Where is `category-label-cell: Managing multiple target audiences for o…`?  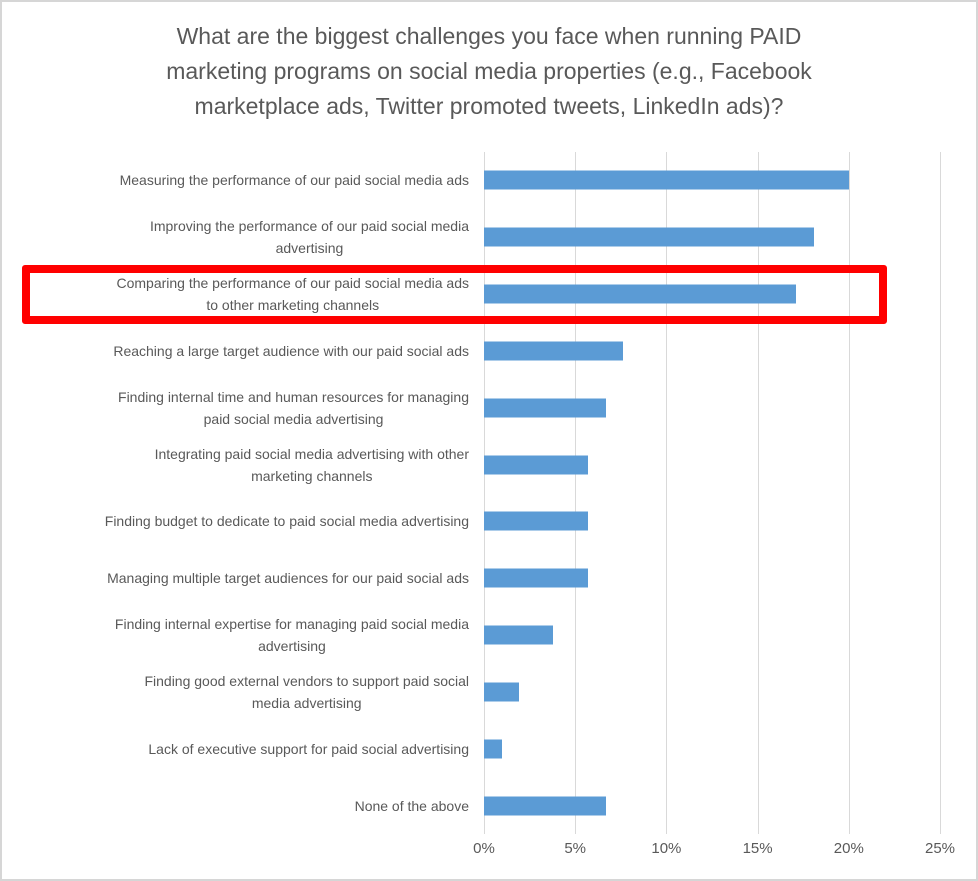
category-label-cell: Managing multiple target audiences for o… is located at coordinates (243, 578).